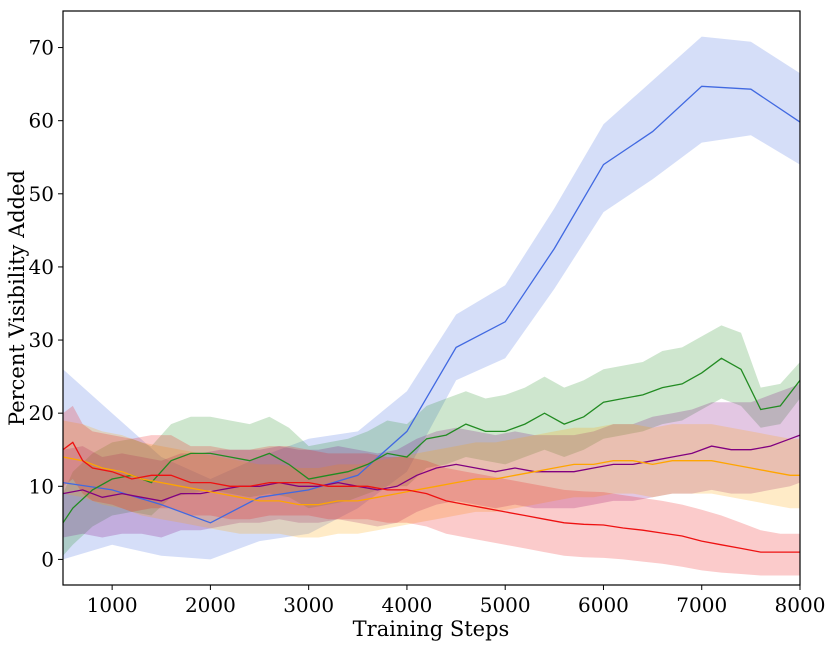  Describe the element at coordinates (800, 605) in the screenshot. I see `x-tick-label: 8000` at that location.